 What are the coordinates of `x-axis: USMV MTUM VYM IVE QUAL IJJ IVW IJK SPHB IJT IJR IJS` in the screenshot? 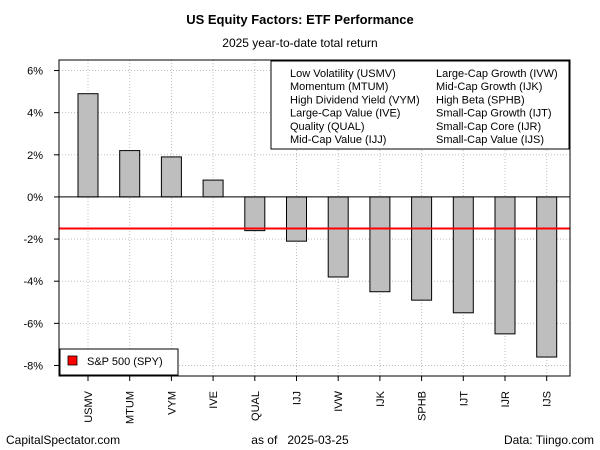 It's located at (318, 400).